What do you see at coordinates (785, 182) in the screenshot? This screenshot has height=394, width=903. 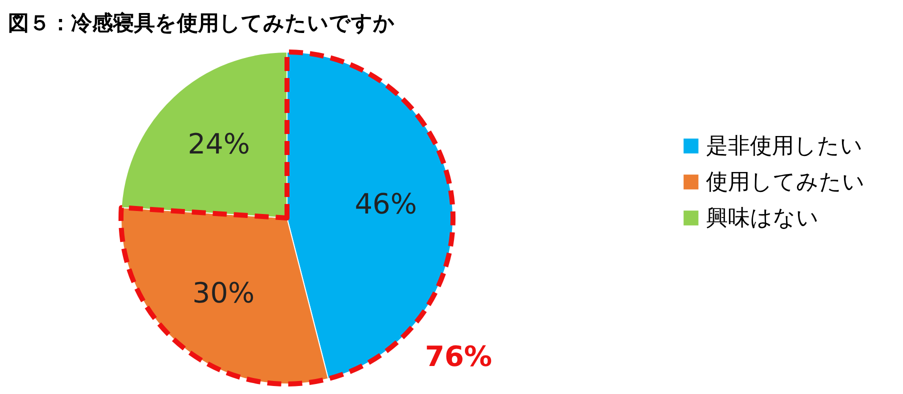 I see `legend-label: 使用してみたい` at bounding box center [785, 182].